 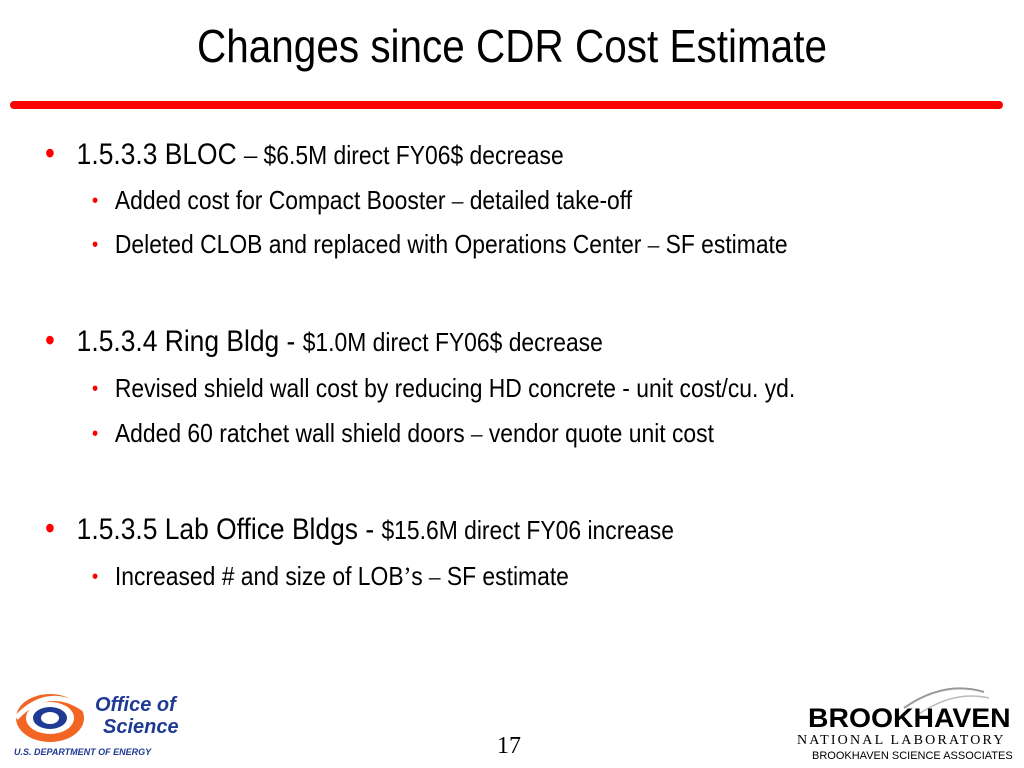 What do you see at coordinates (83, 752) in the screenshot?
I see `doe-department: U.S. DEPARTMENT OF ENERGY` at bounding box center [83, 752].